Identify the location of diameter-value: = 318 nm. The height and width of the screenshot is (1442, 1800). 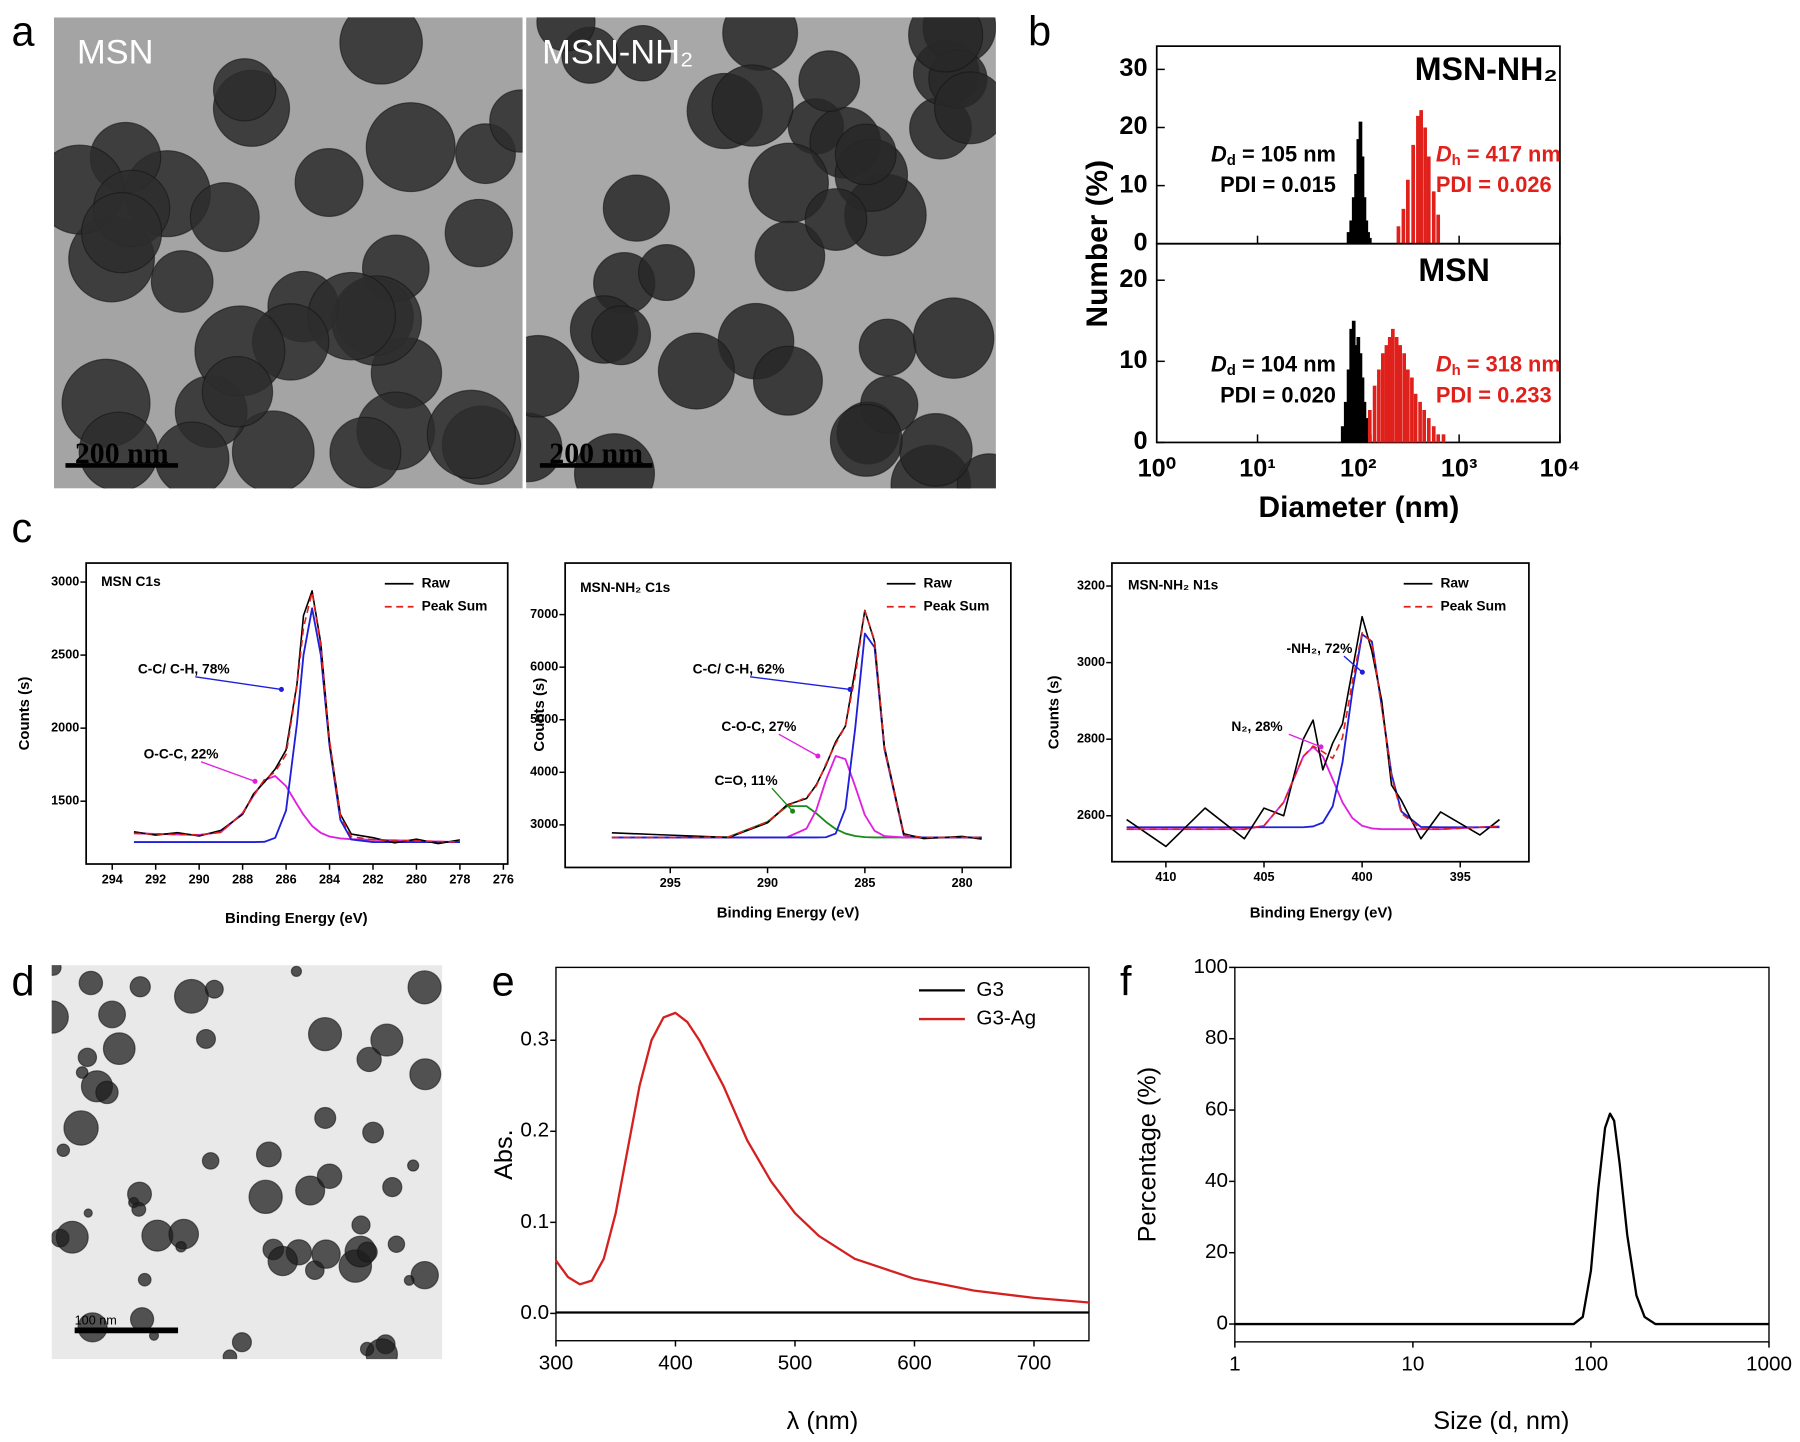
(1511, 363).